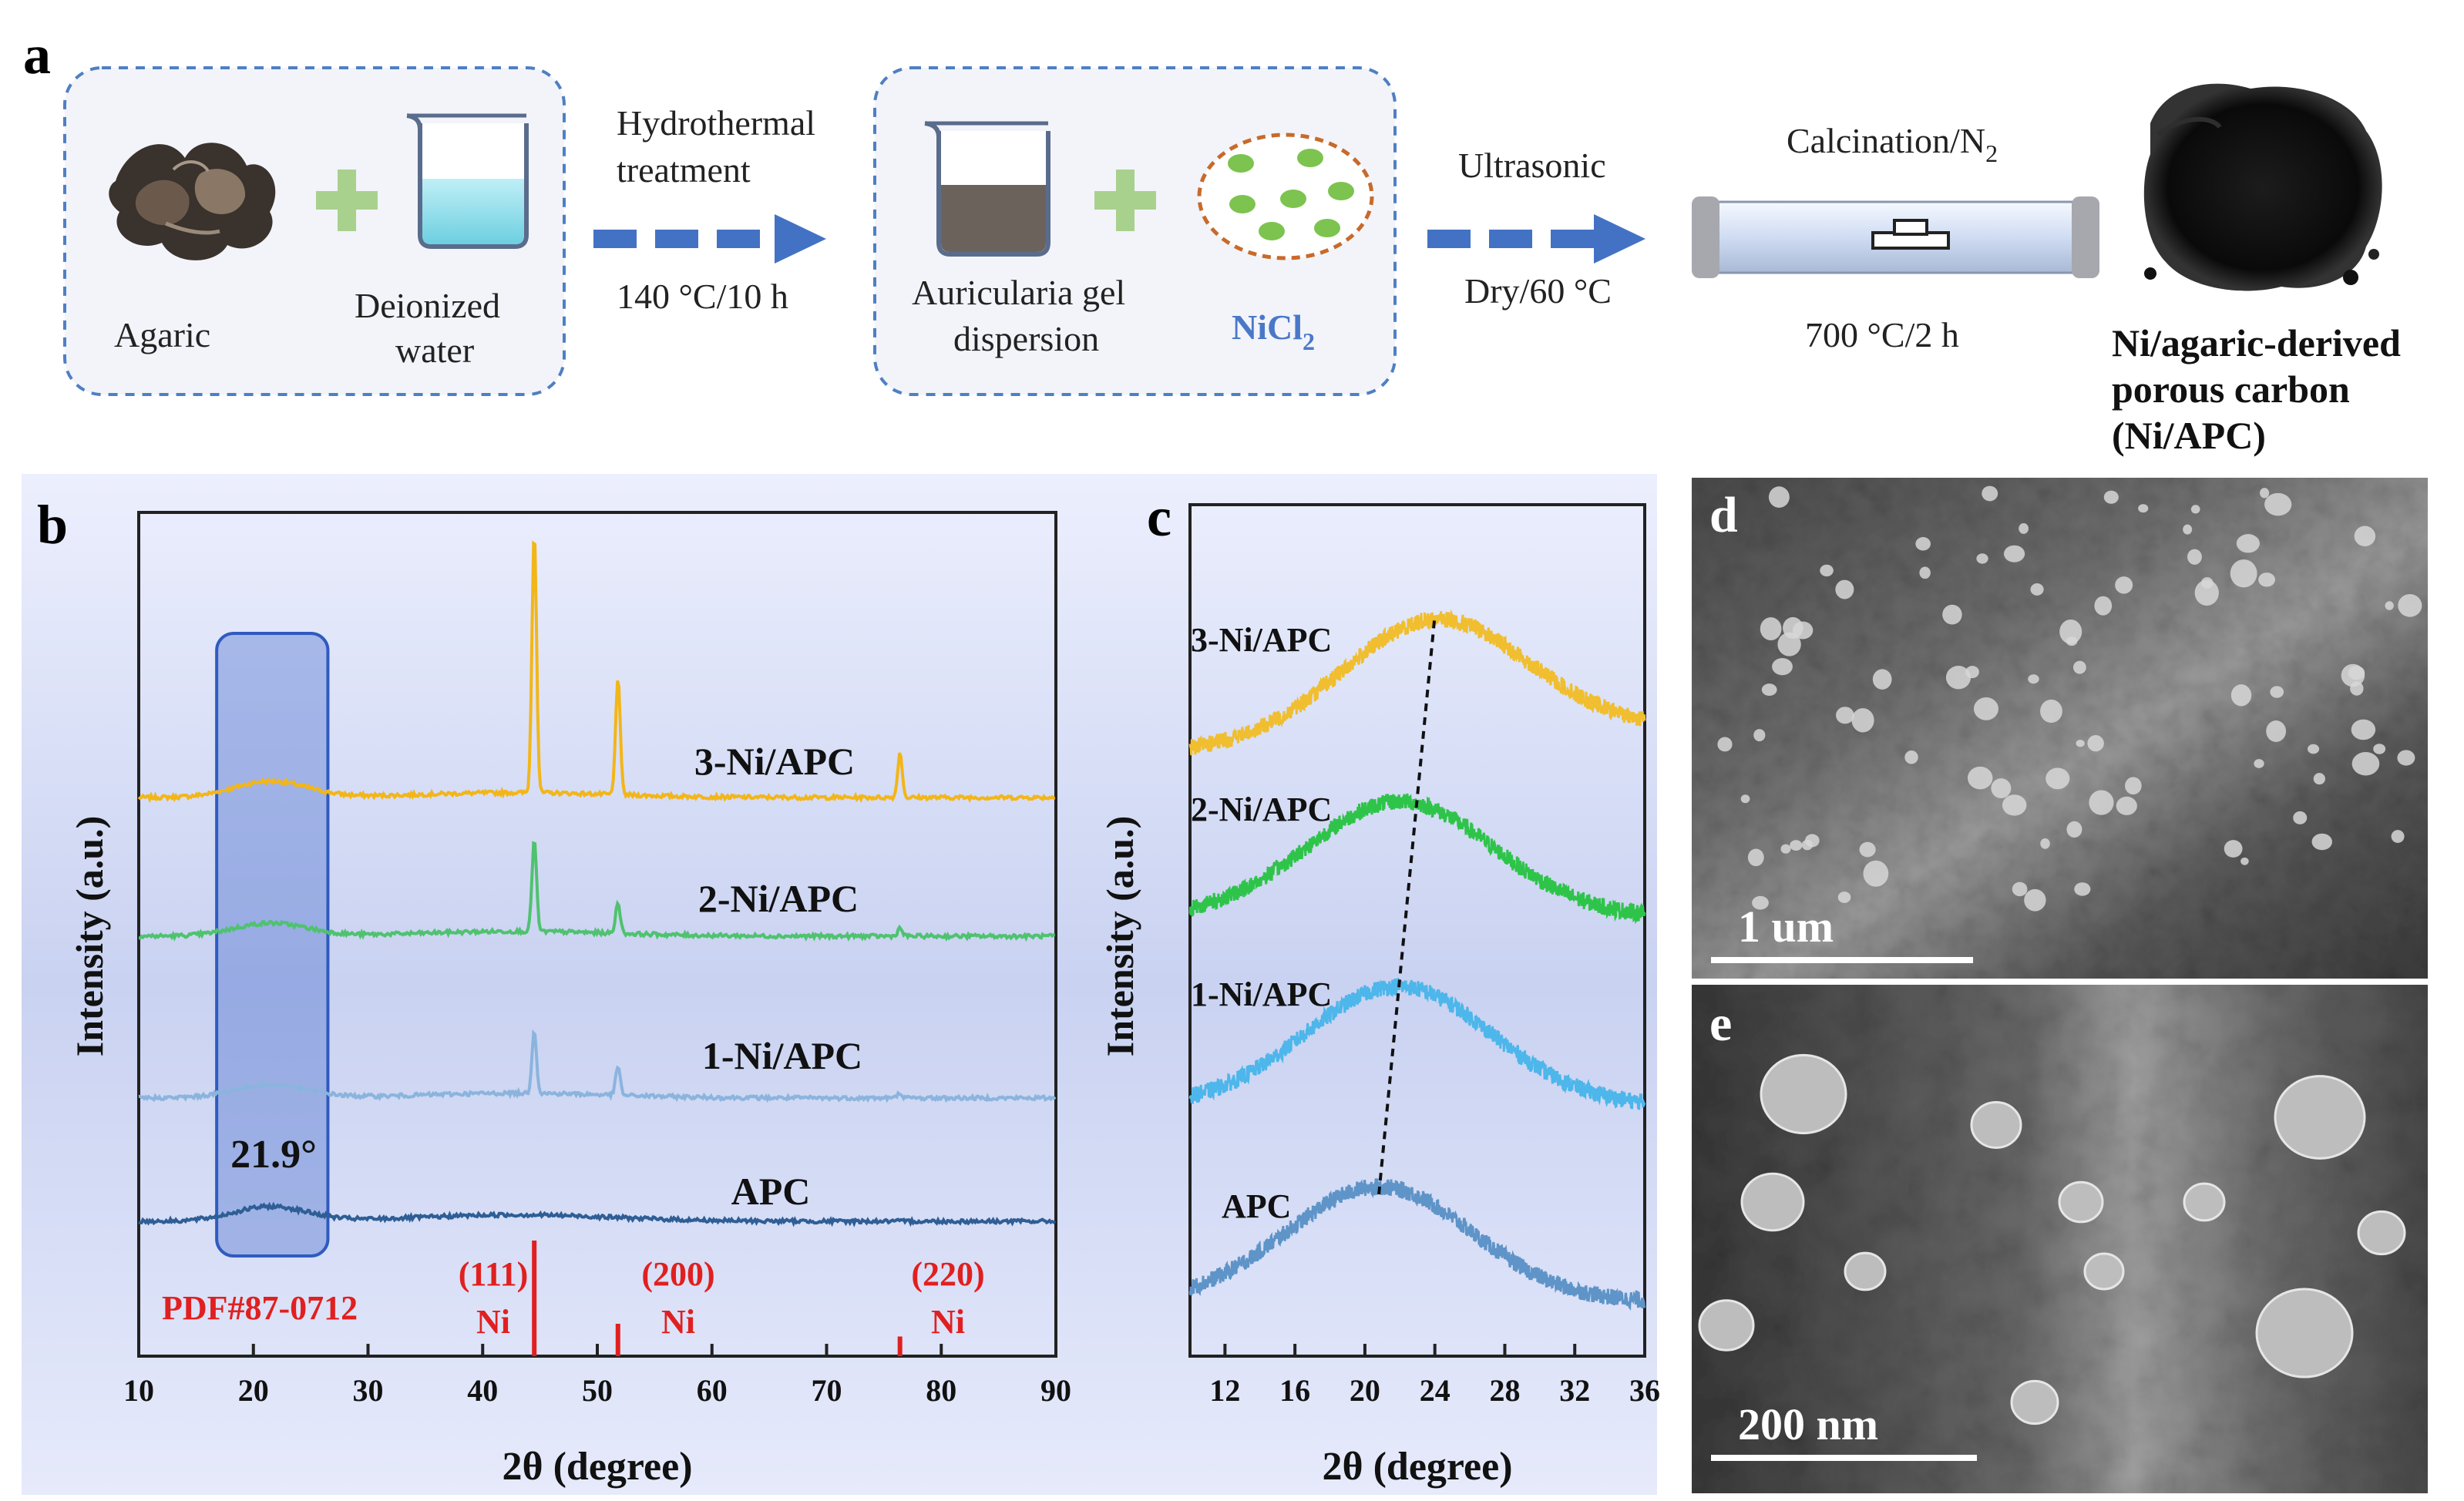 This screenshot has width=2464, height=1501. Describe the element at coordinates (1026, 338) in the screenshot. I see `gel-label-2: dispersion` at that location.